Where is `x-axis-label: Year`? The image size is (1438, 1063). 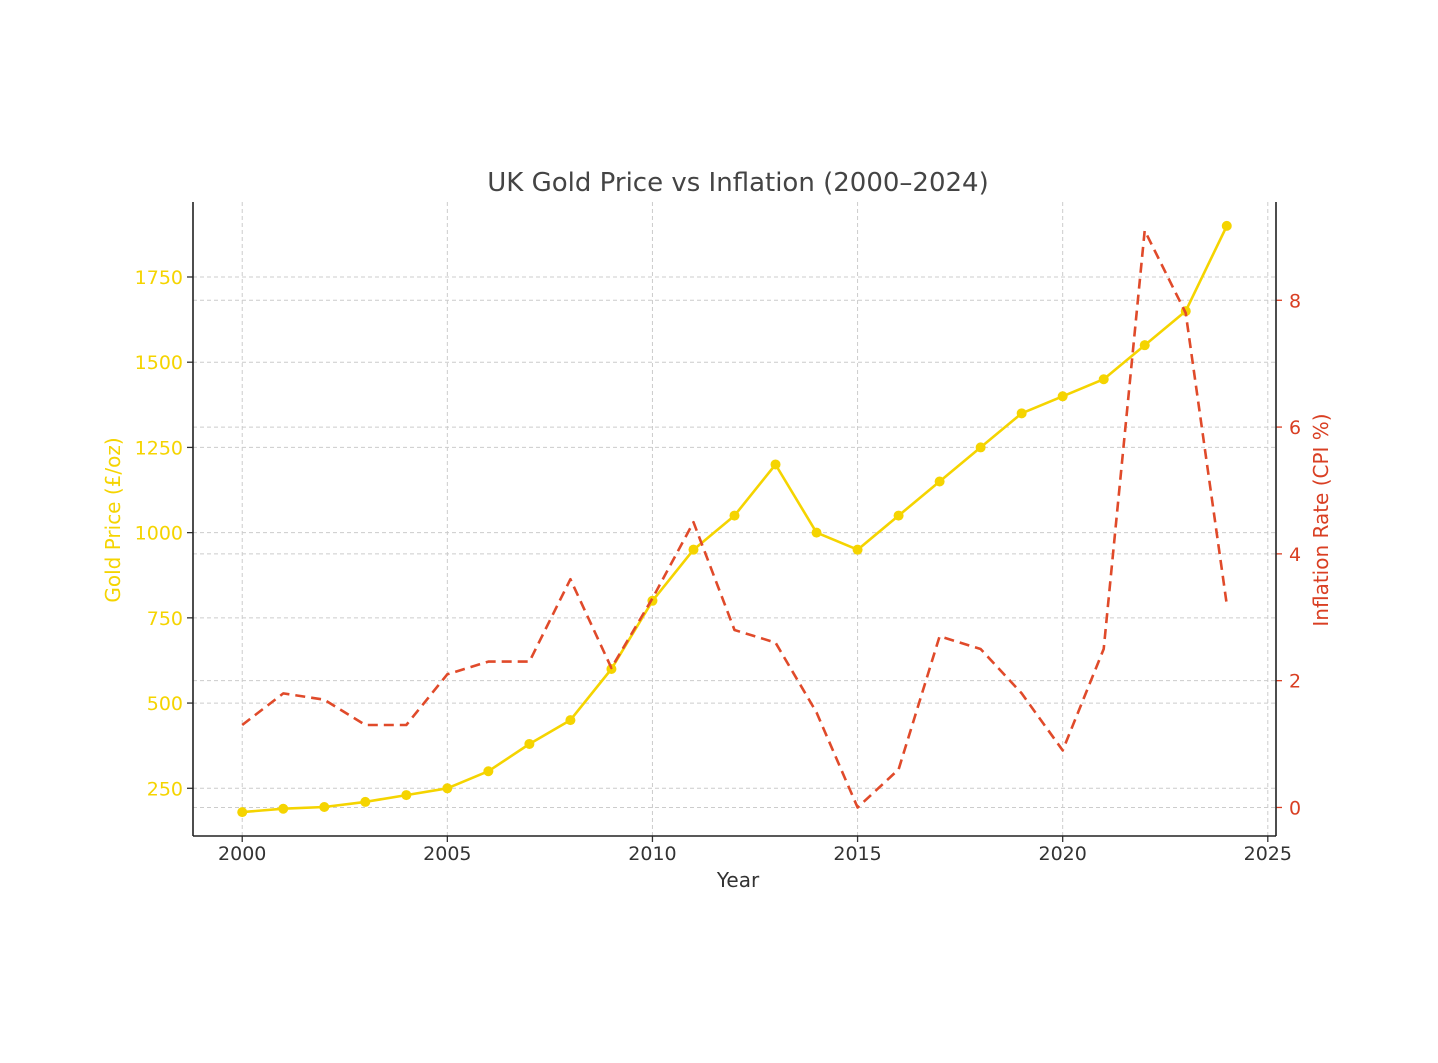
x-axis-label: Year is located at coordinates (738, 880).